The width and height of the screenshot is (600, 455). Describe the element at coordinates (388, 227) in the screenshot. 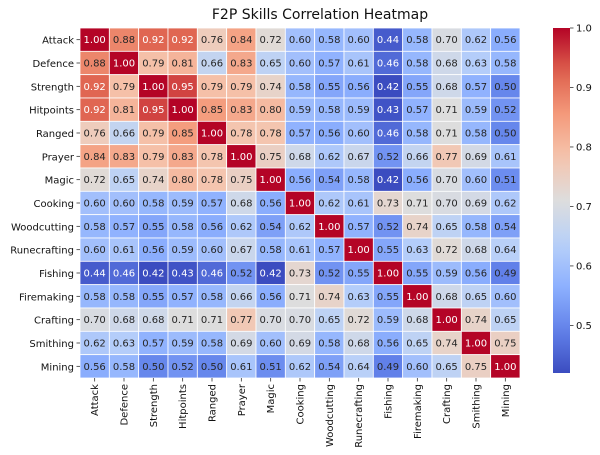

I see `cell-value-label: 0.52` at that location.